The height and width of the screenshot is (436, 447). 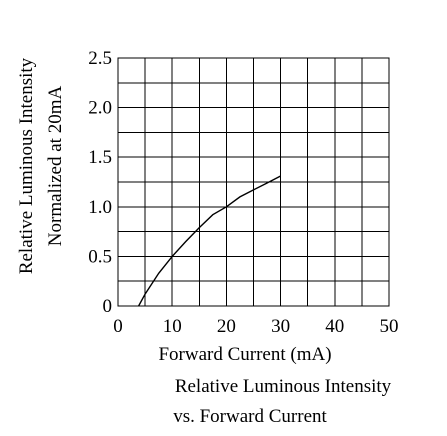 What do you see at coordinates (334, 326) in the screenshot?
I see `x-tick-label-4: 40` at bounding box center [334, 326].